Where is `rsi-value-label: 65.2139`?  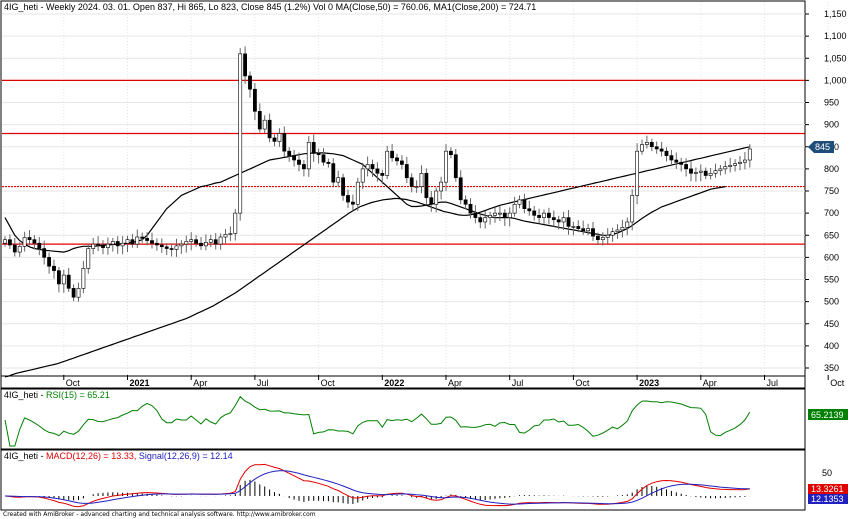
rsi-value-label: 65.2139 is located at coordinates (827, 415).